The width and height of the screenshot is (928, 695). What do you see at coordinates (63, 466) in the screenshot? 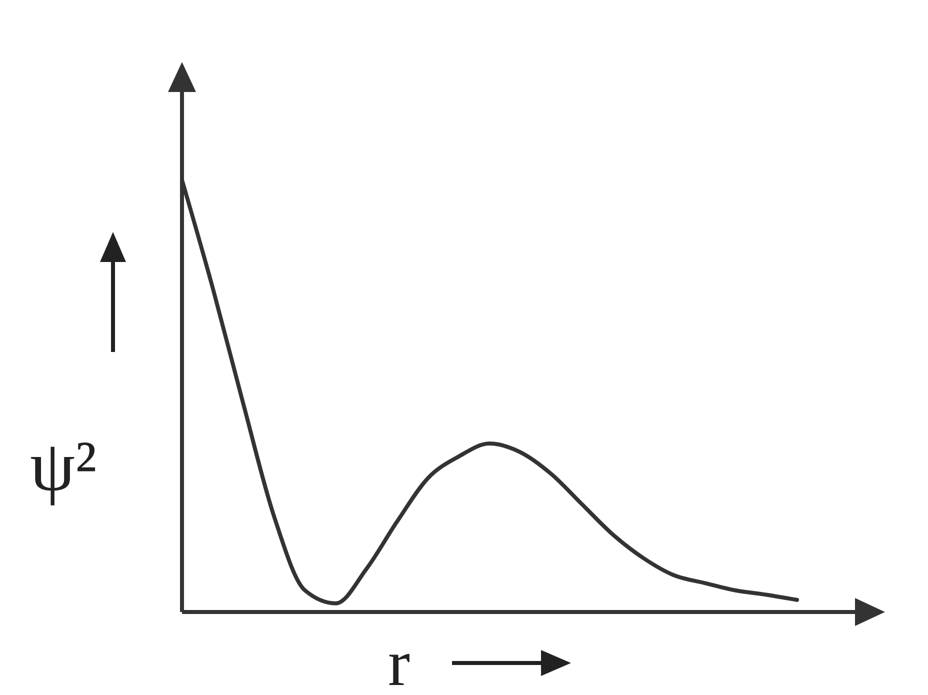
I see `y-axis-title: ψ²` at bounding box center [63, 466].